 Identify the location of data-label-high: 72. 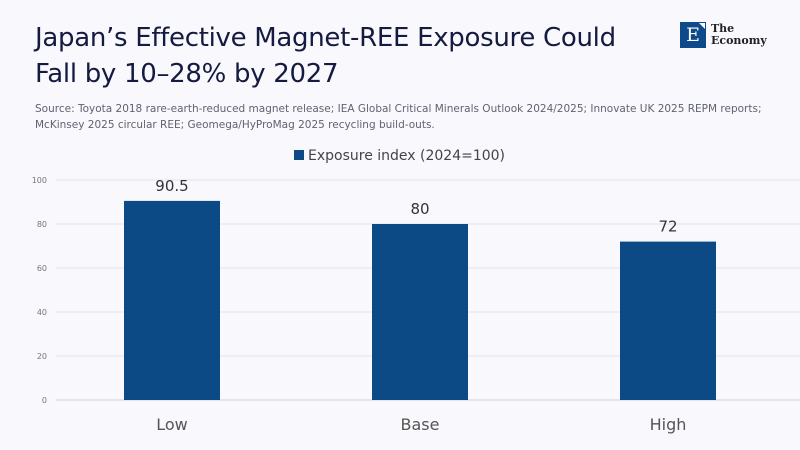
(667, 227).